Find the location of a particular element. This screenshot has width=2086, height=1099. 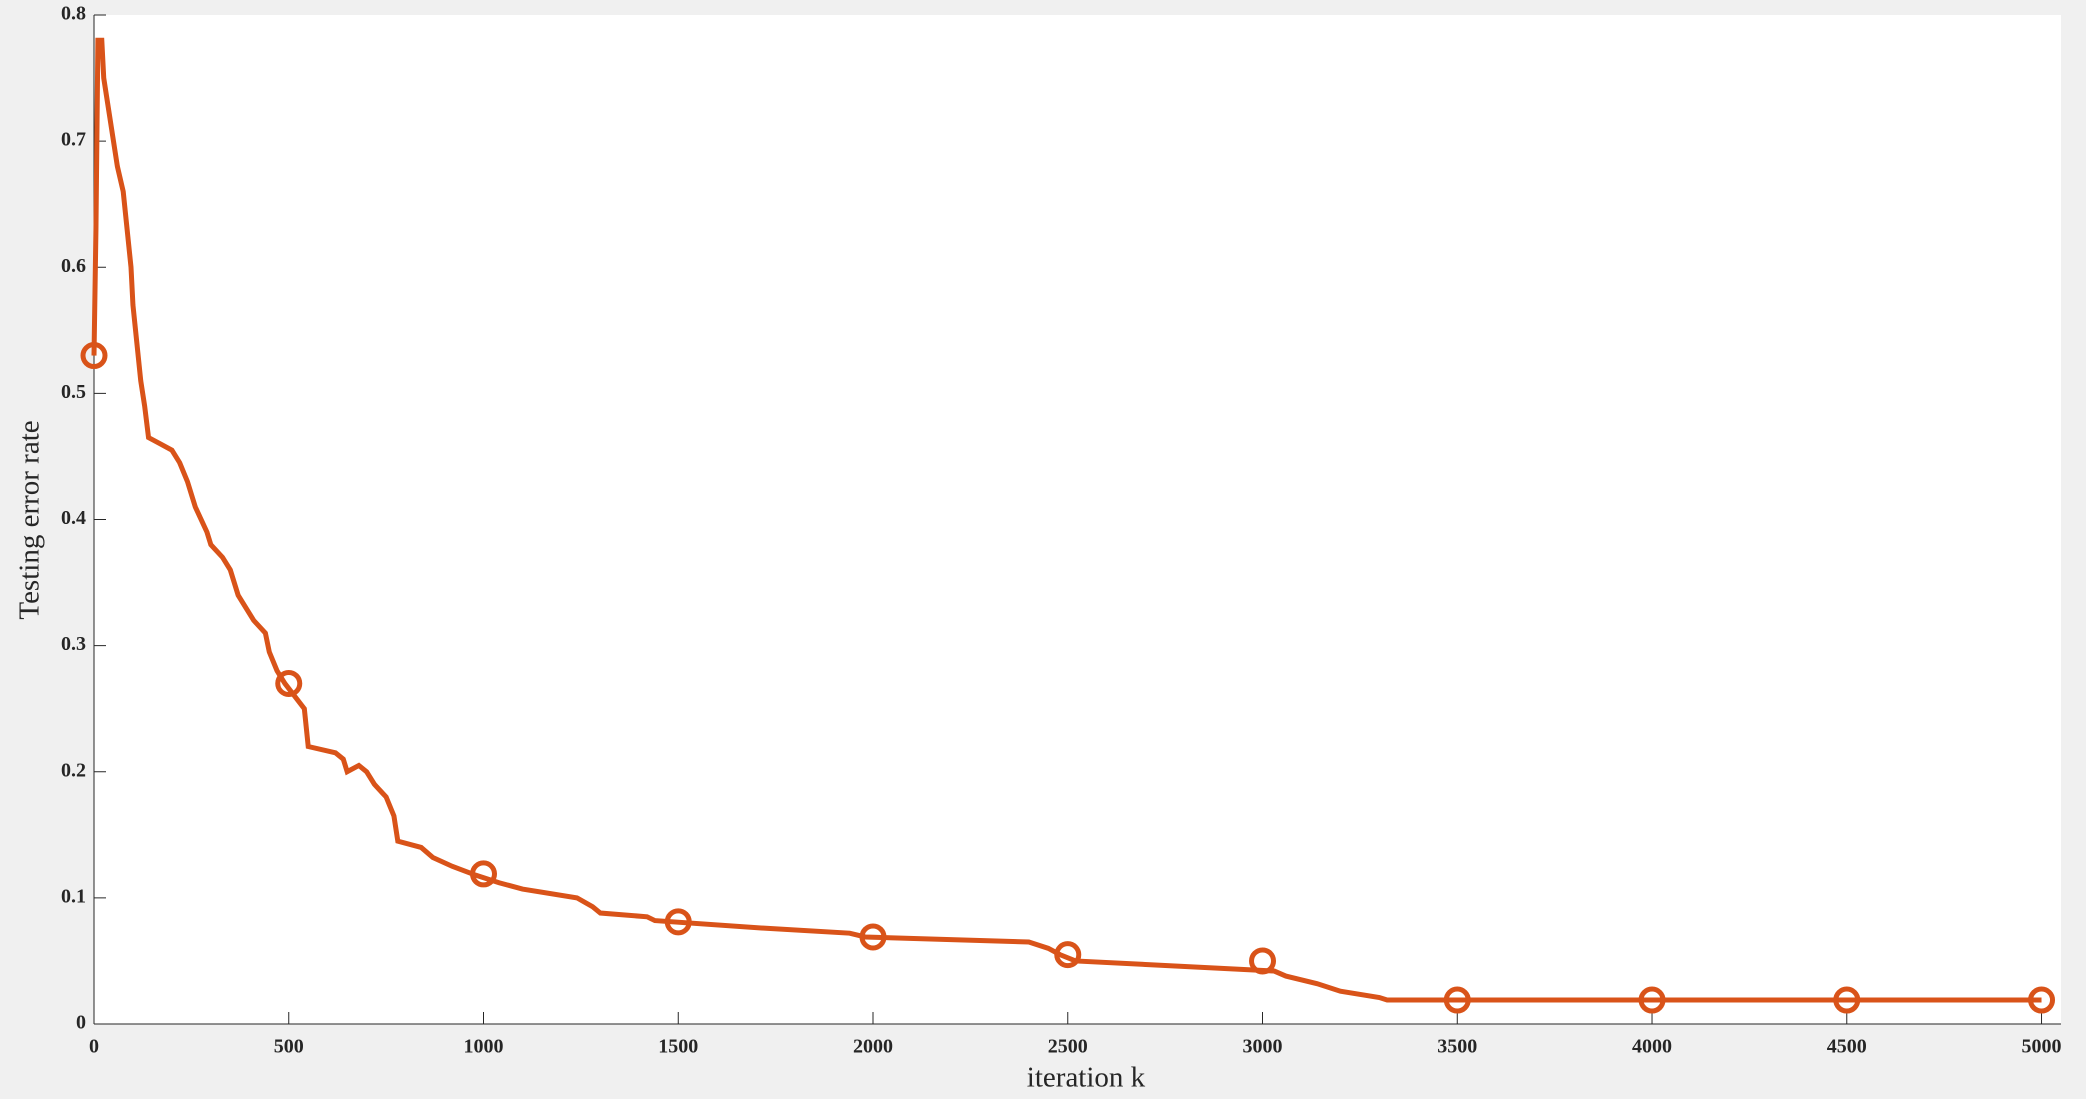

x-tick-label: 1500 is located at coordinates (678, 1047).